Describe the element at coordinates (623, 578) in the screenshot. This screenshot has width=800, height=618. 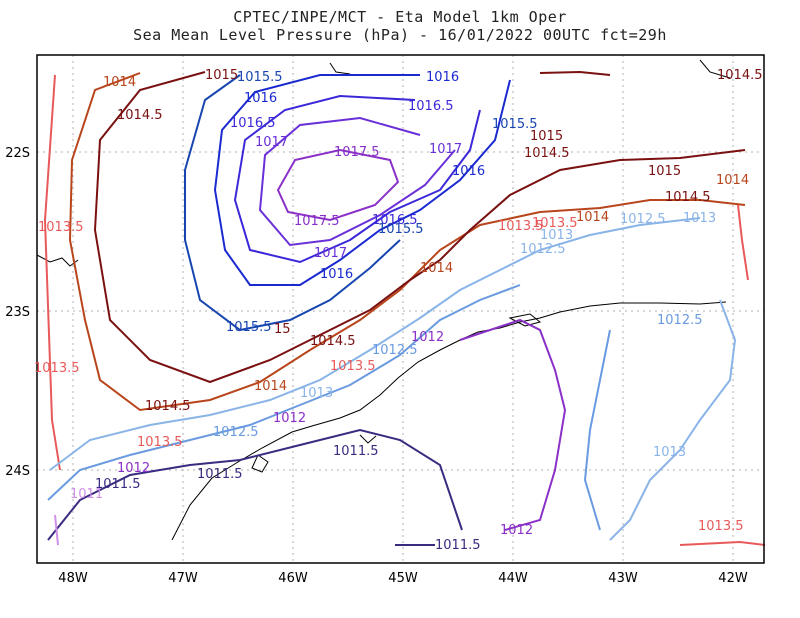
I see `x-tick-label: 43W` at that location.